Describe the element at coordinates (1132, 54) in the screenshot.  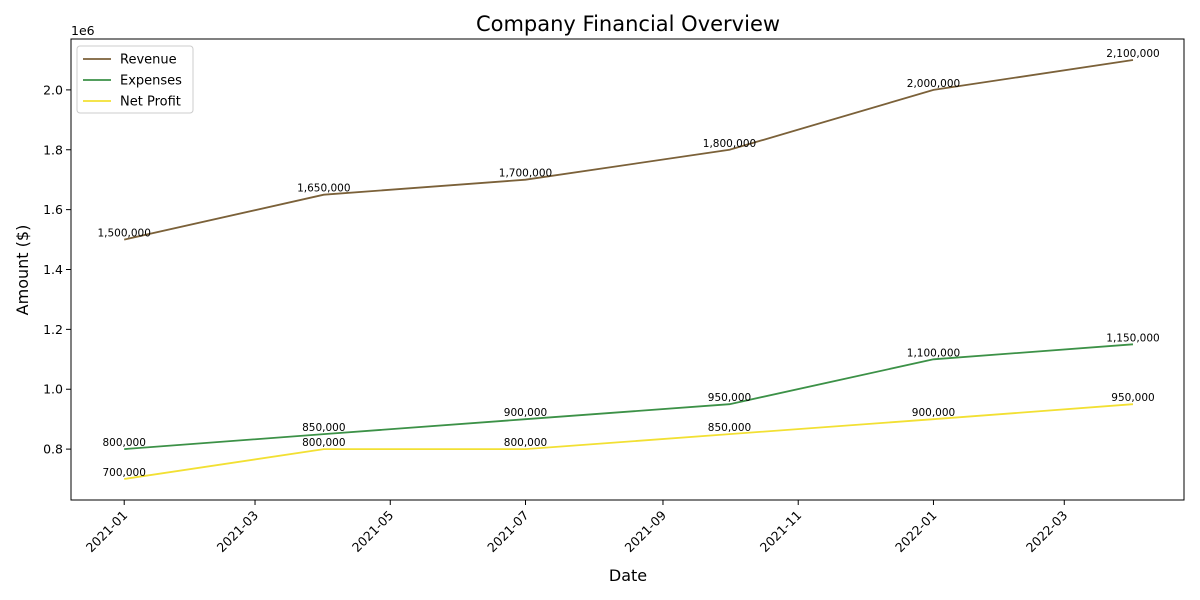
I see `data-label: 2,100,000` at that location.